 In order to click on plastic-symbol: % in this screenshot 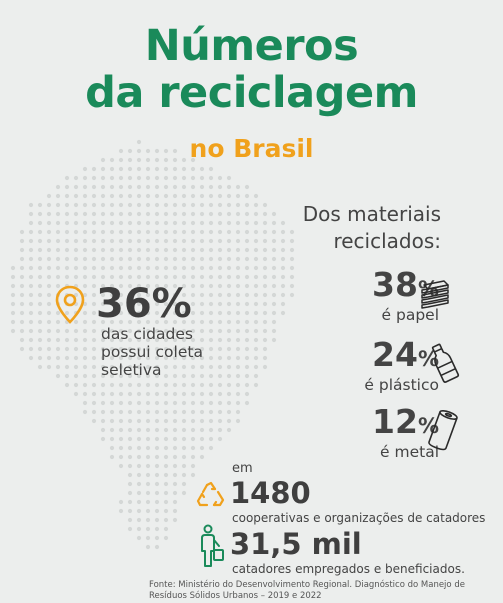, I will do `click(428, 359)`.